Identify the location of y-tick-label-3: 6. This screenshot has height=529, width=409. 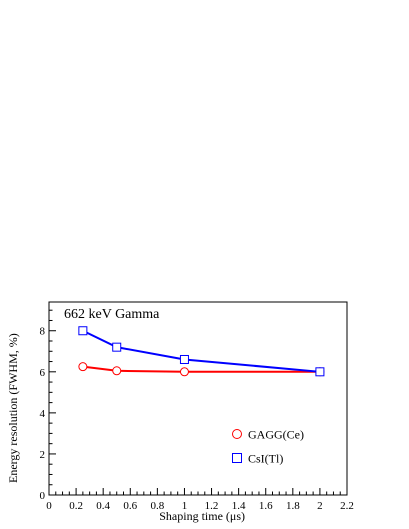
(43, 373).